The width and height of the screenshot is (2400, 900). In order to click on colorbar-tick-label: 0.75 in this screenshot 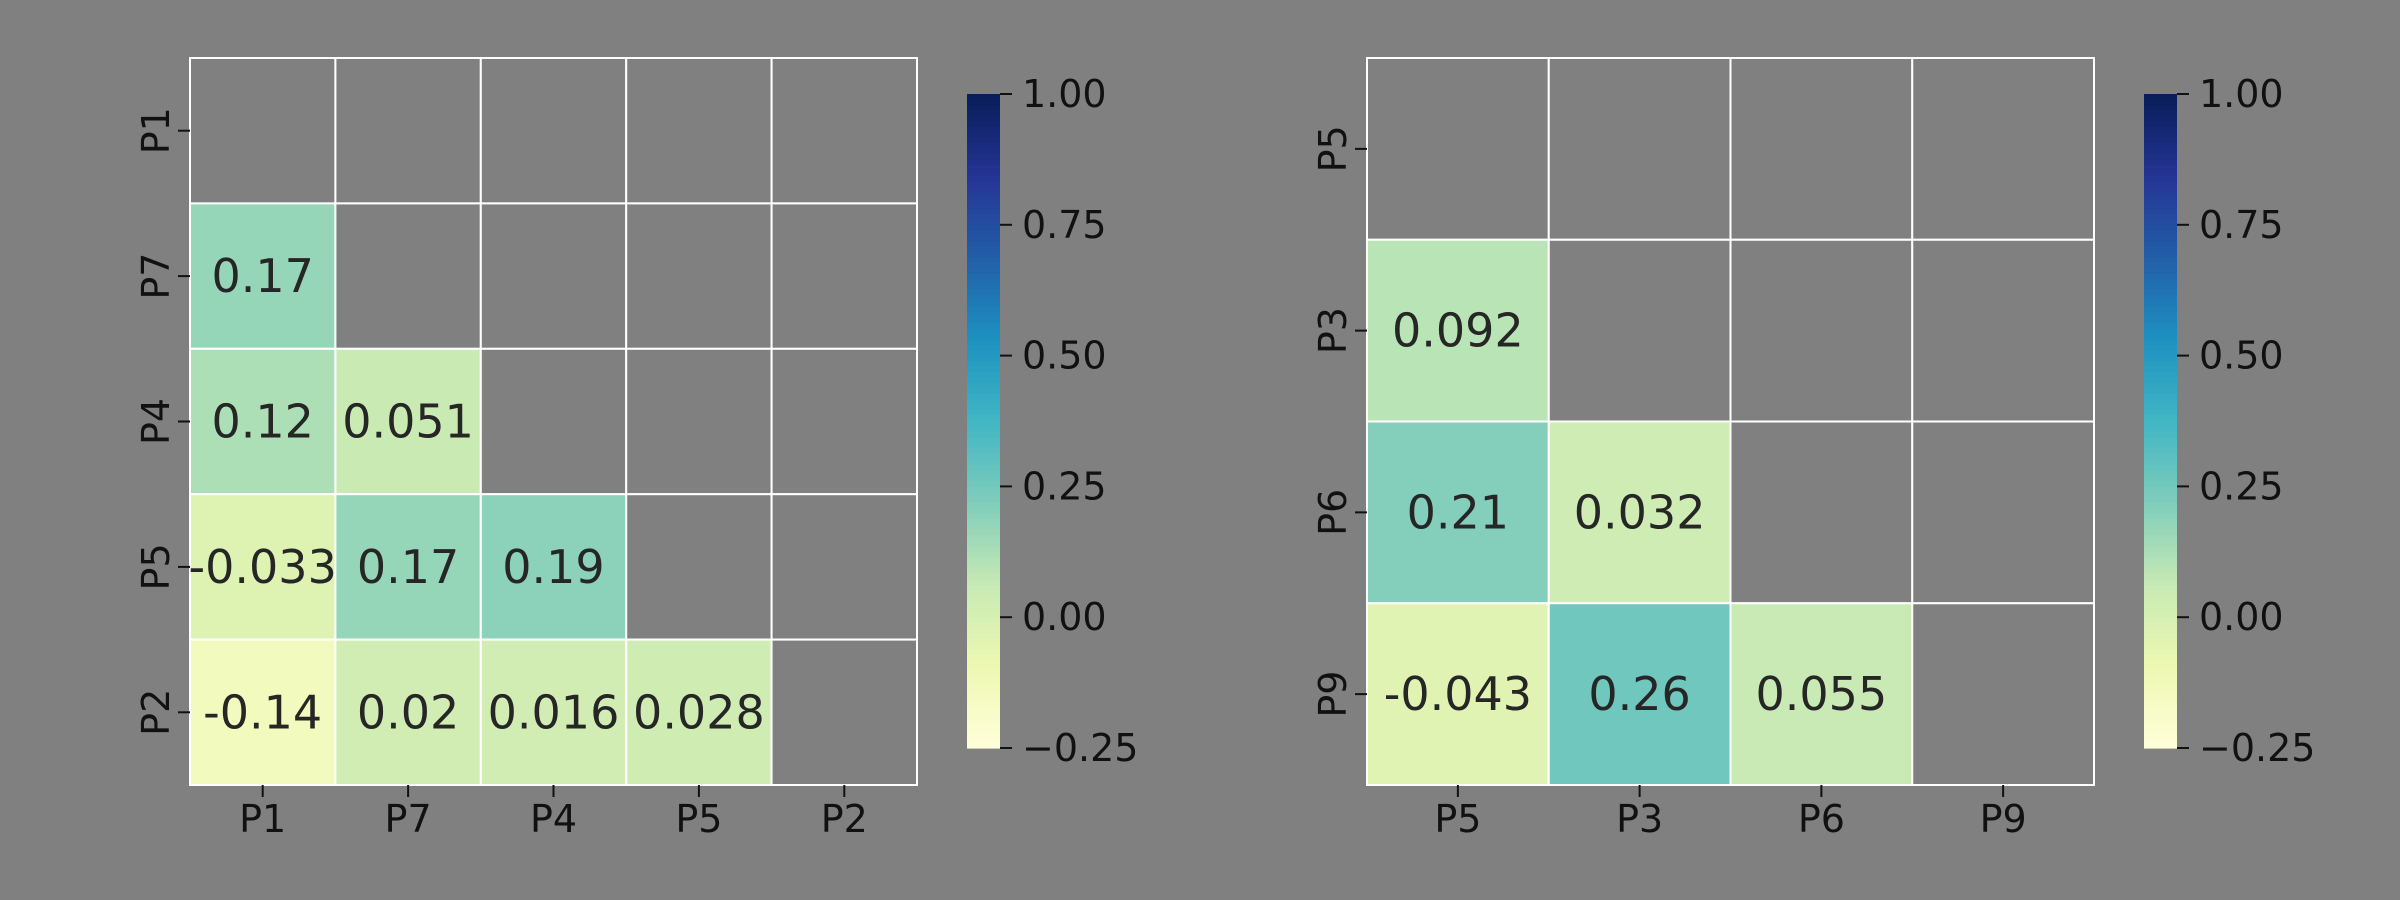, I will do `click(2241, 225)`.